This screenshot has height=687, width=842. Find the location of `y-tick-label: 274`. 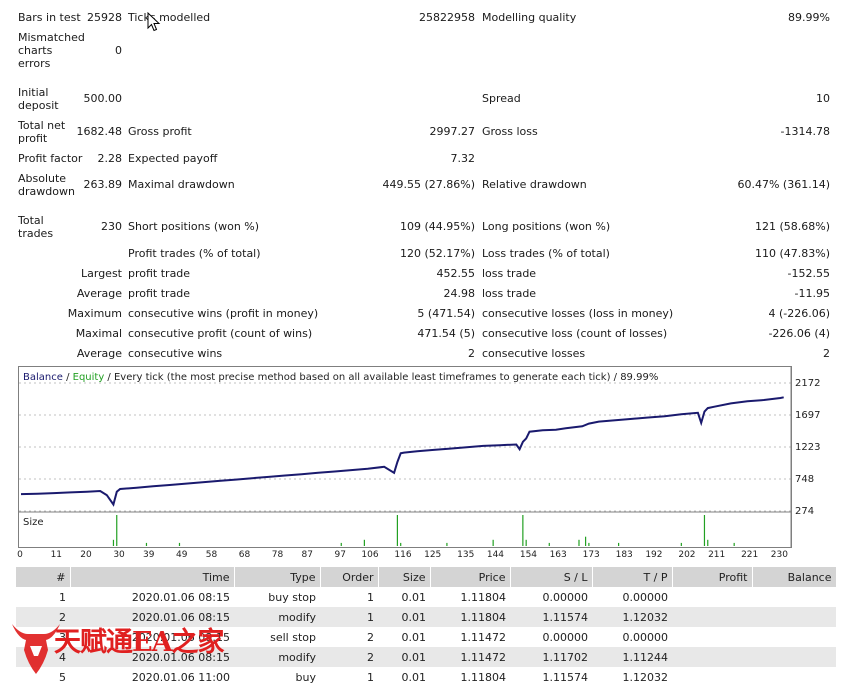

y-tick-label: 274 is located at coordinates (804, 511).